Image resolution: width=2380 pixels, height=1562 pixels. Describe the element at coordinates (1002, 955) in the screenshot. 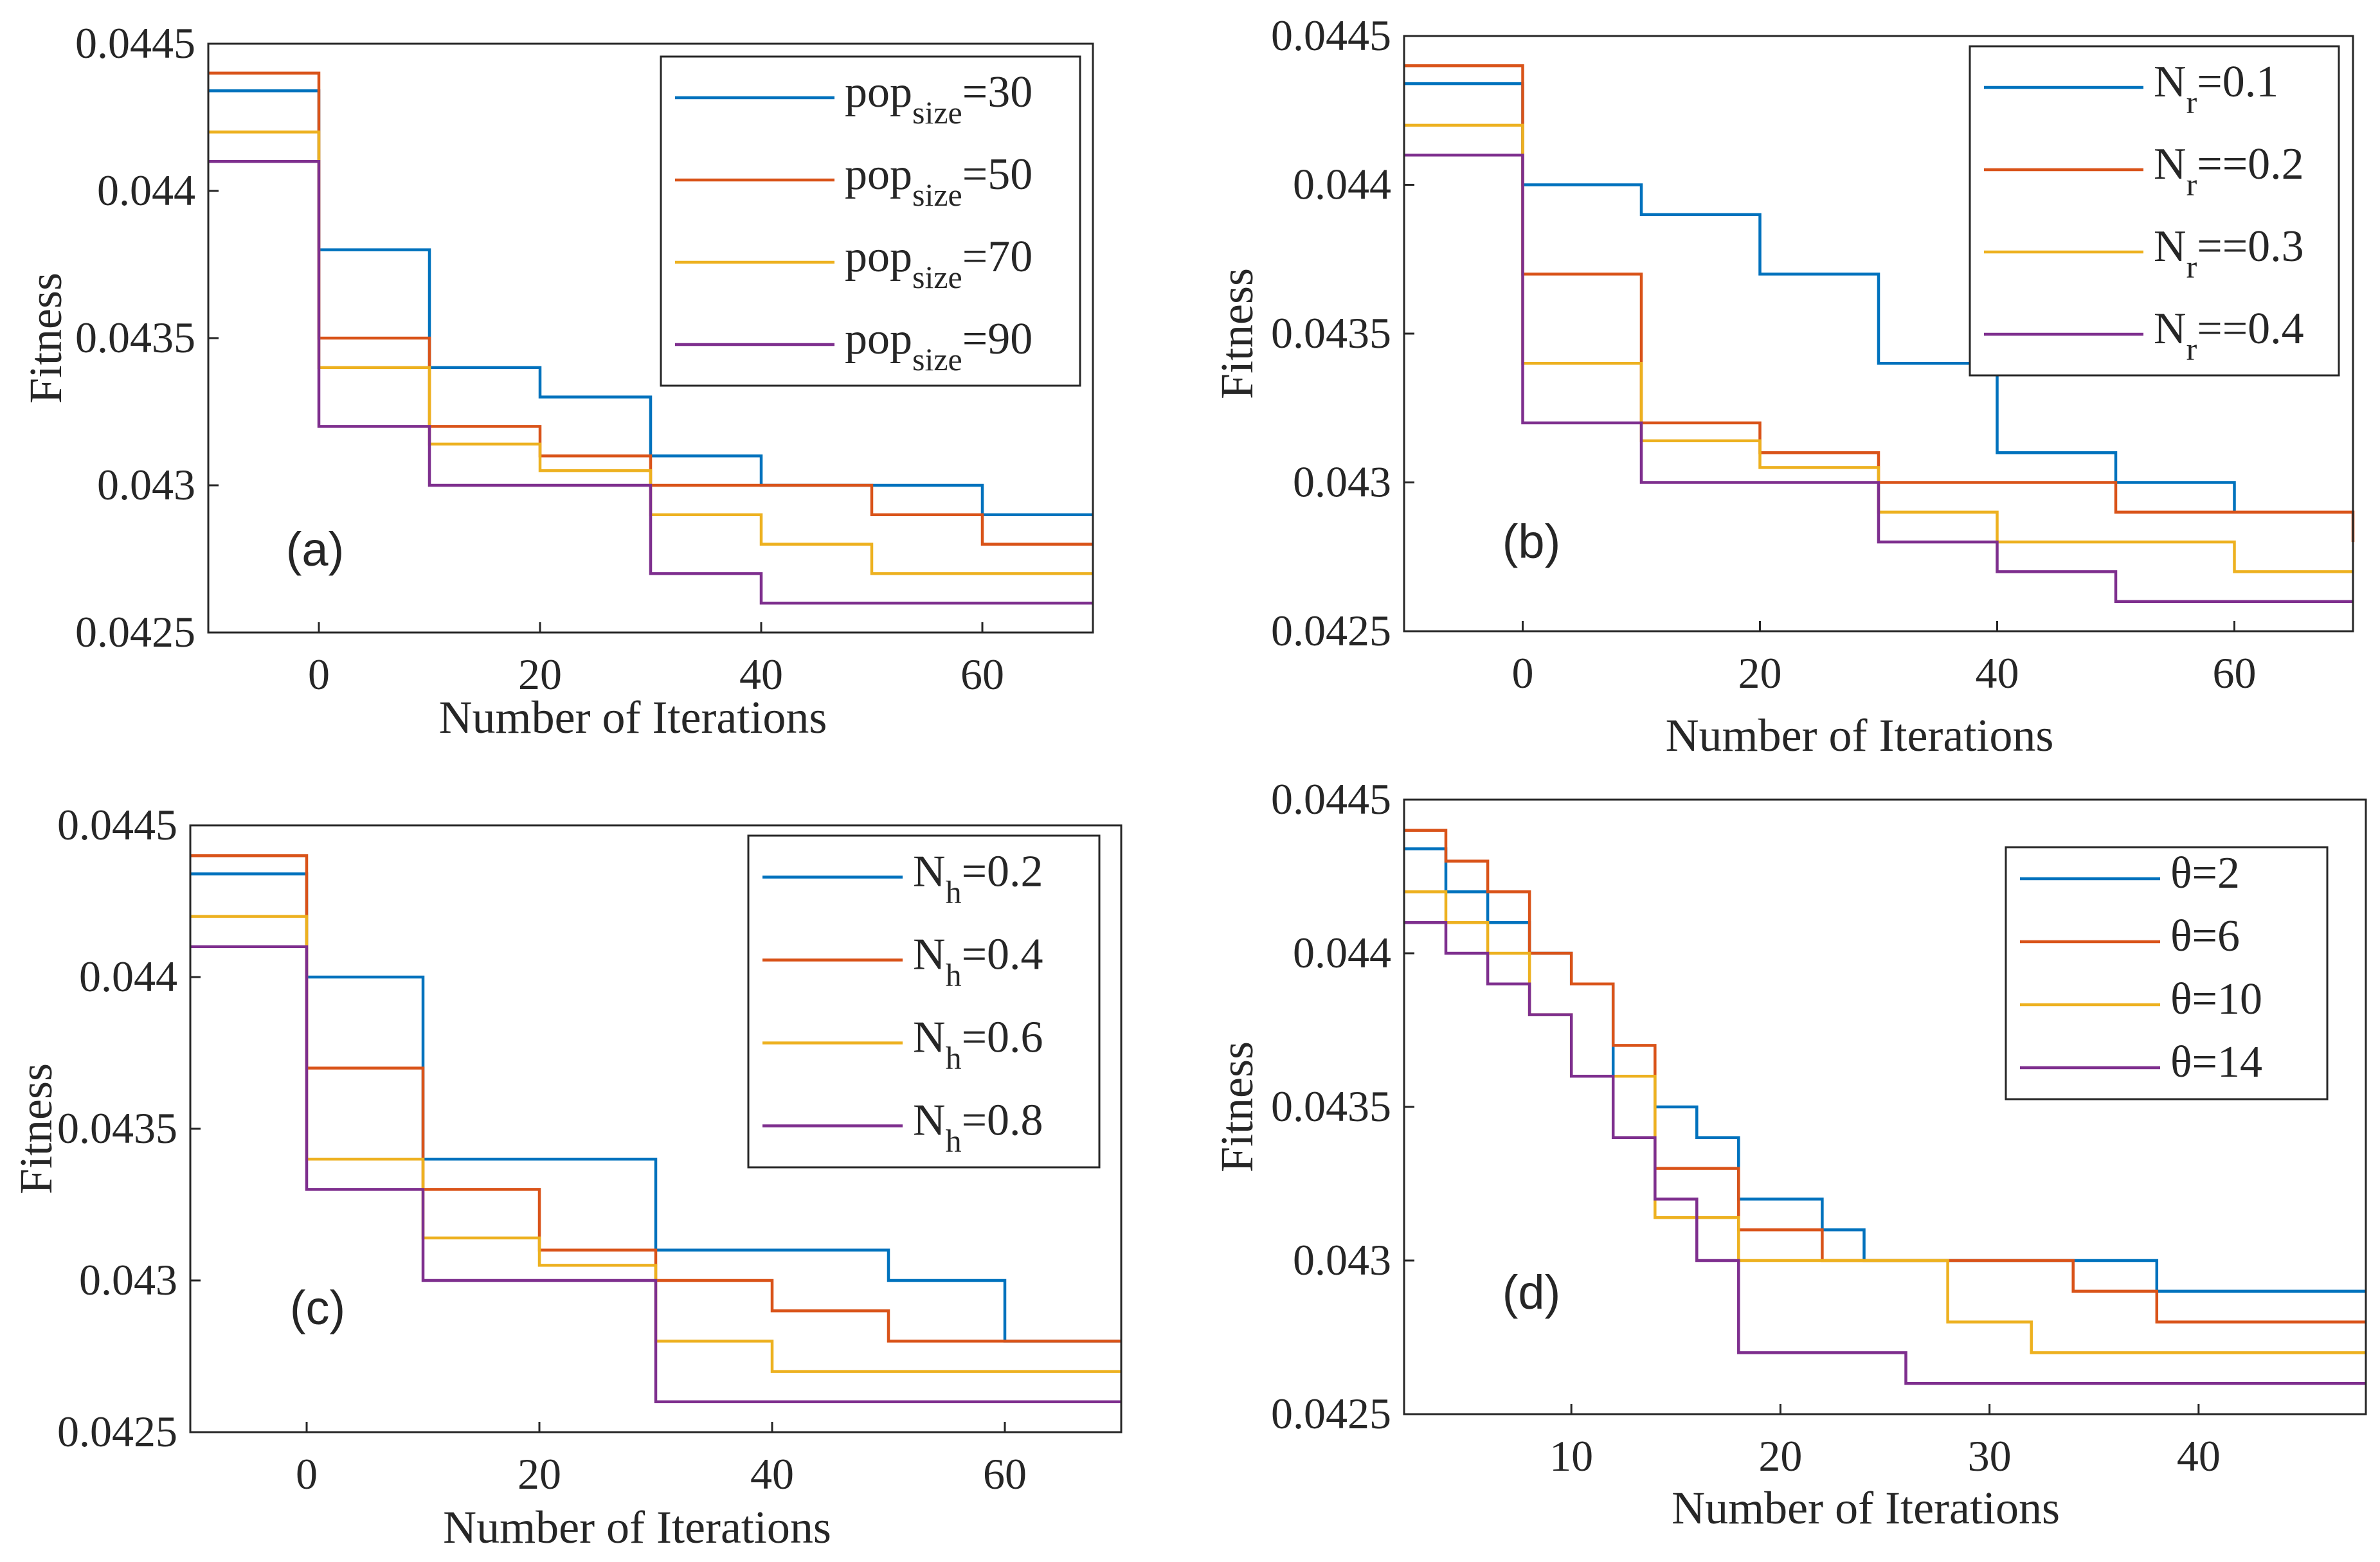

I see `legend-label-value: =0.4` at that location.